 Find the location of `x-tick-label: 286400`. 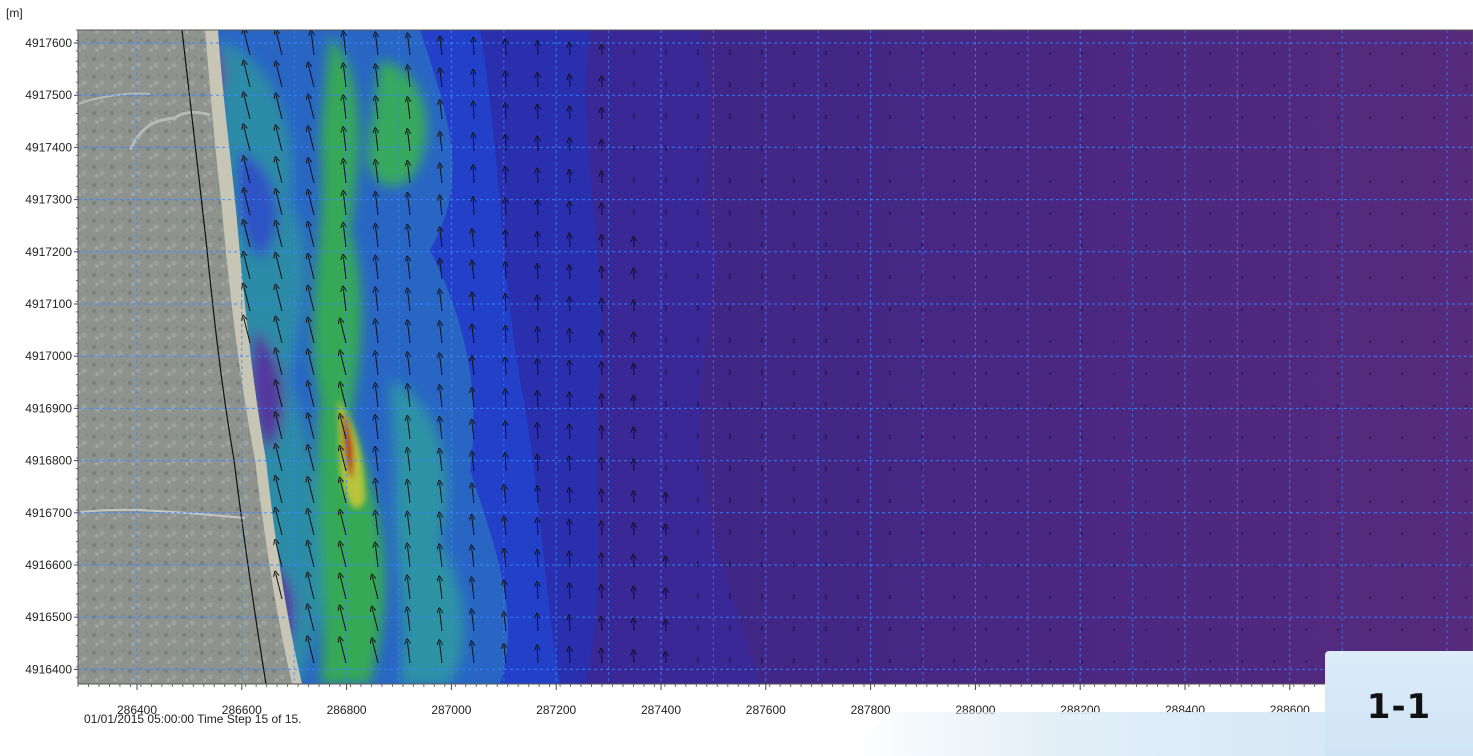

x-tick-label: 286400 is located at coordinates (137, 710).